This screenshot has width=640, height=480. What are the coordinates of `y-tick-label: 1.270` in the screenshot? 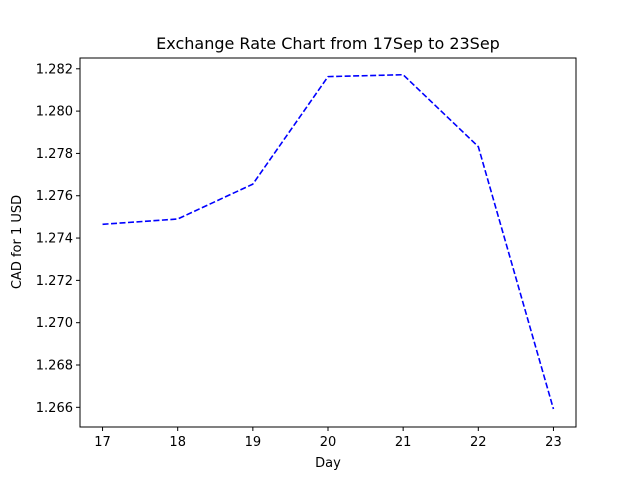 It's located at (54, 323).